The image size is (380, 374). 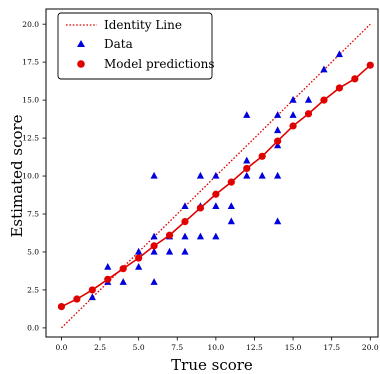 I want to click on y-tick-label: 20.0, so click(x=30, y=24).